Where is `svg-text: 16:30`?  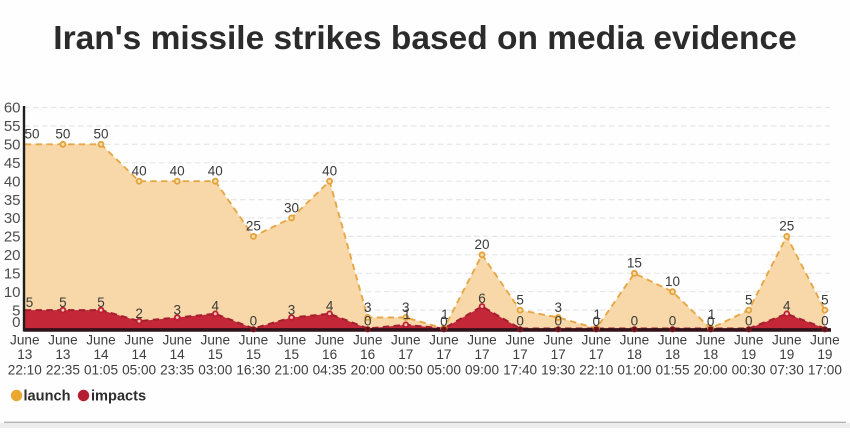 svg-text: 16:30 is located at coordinates (253, 369).